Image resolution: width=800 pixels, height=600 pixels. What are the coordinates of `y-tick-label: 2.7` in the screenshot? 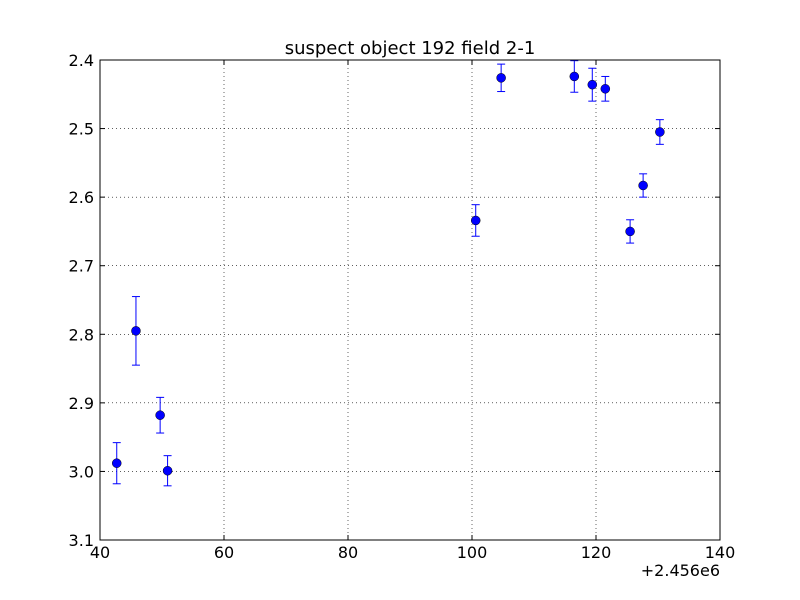 It's located at (81, 266).